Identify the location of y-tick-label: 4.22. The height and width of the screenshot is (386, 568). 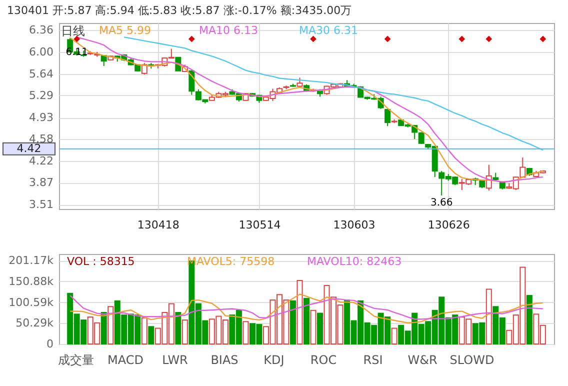
(41, 161).